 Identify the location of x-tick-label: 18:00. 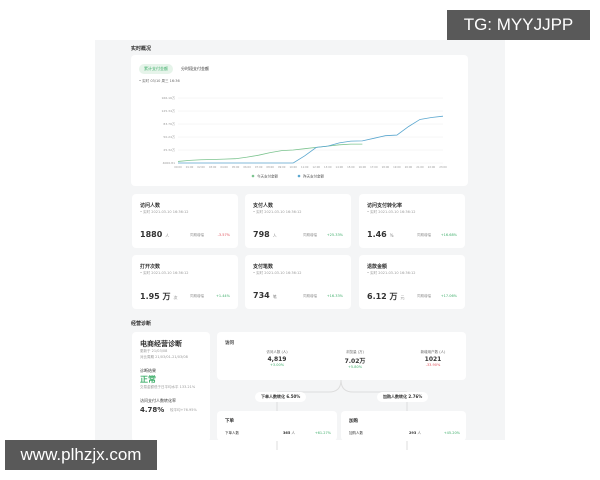
(386, 167).